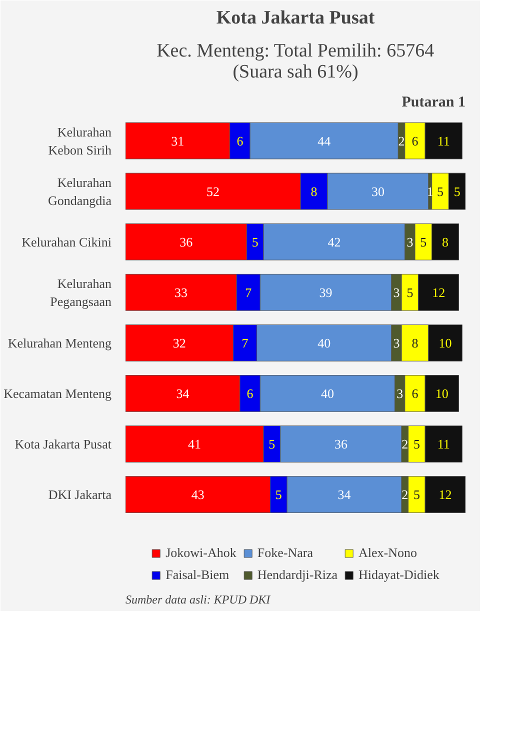  I want to click on y-tick-label: Kota Jakarta Pusat, so click(63, 444).